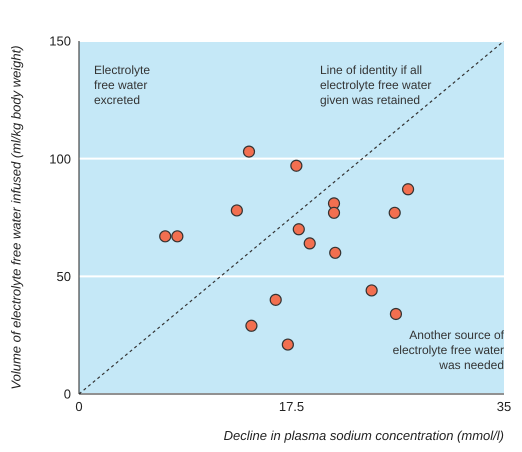 The image size is (522, 452). What do you see at coordinates (376, 85) in the screenshot?
I see `annotation: Line of identity if all electrolyte free water given was retained` at bounding box center [376, 85].